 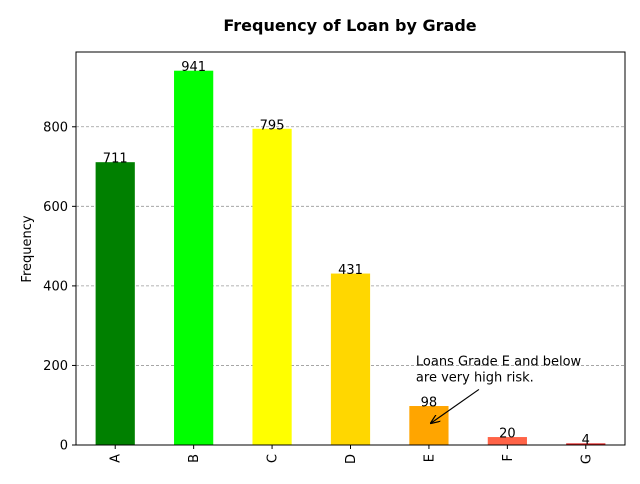 What do you see at coordinates (193, 67) in the screenshot?
I see `value-label: 941` at bounding box center [193, 67].